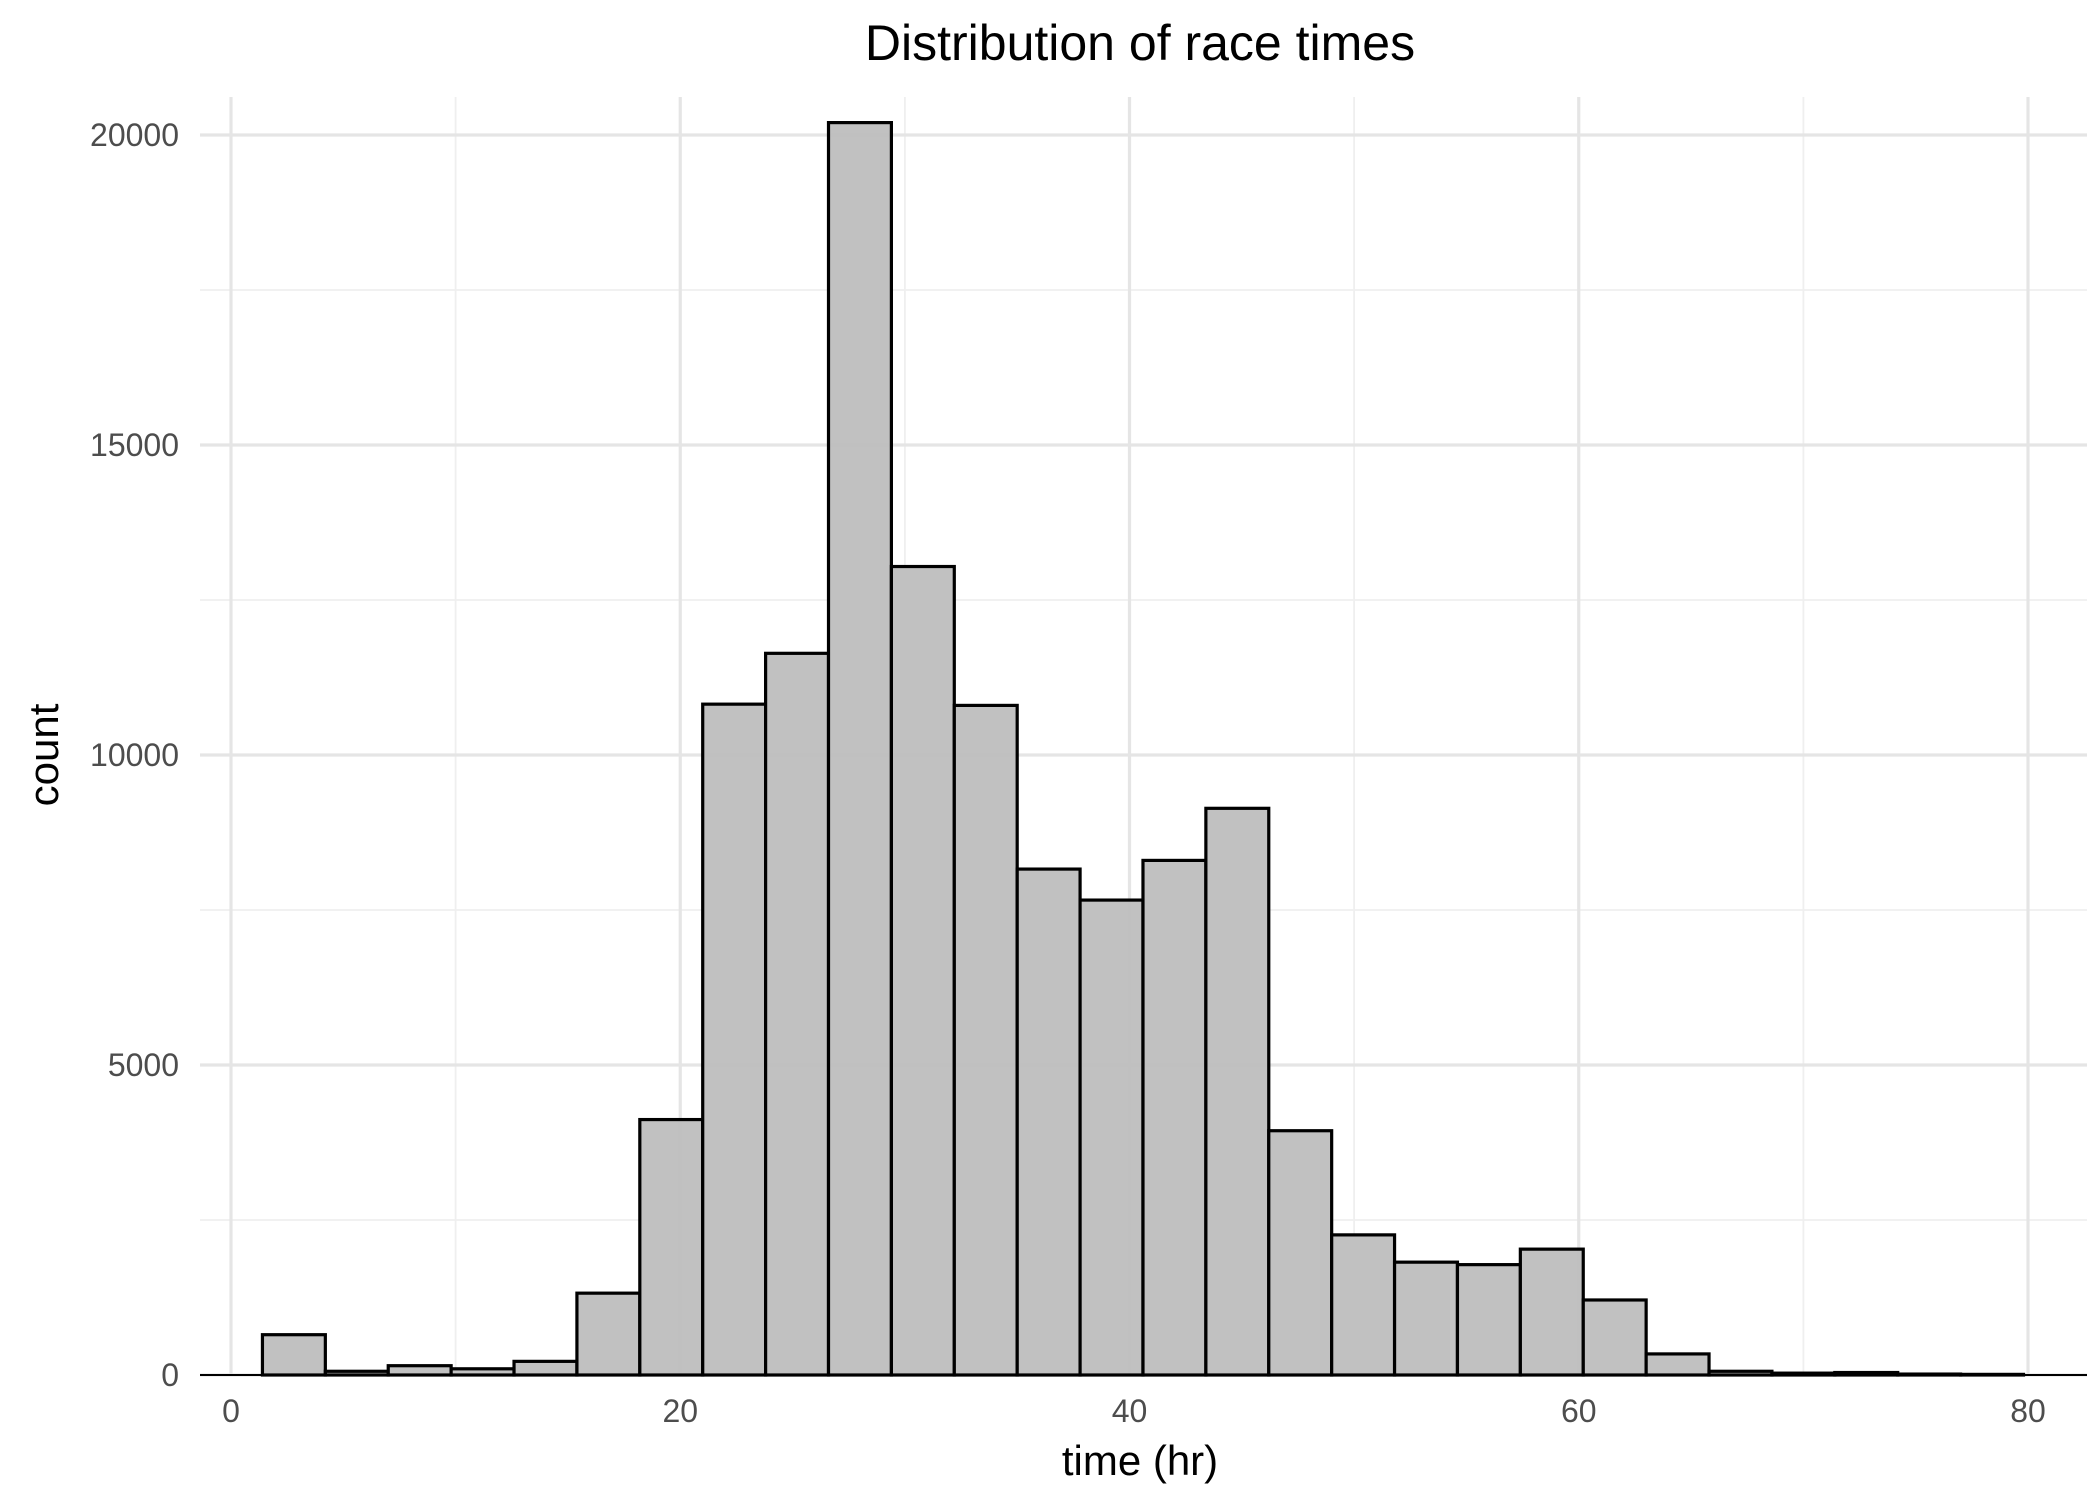 This screenshot has height=1500, width=2100. What do you see at coordinates (1140, 43) in the screenshot?
I see `chart-title: Distribution of race times` at bounding box center [1140, 43].